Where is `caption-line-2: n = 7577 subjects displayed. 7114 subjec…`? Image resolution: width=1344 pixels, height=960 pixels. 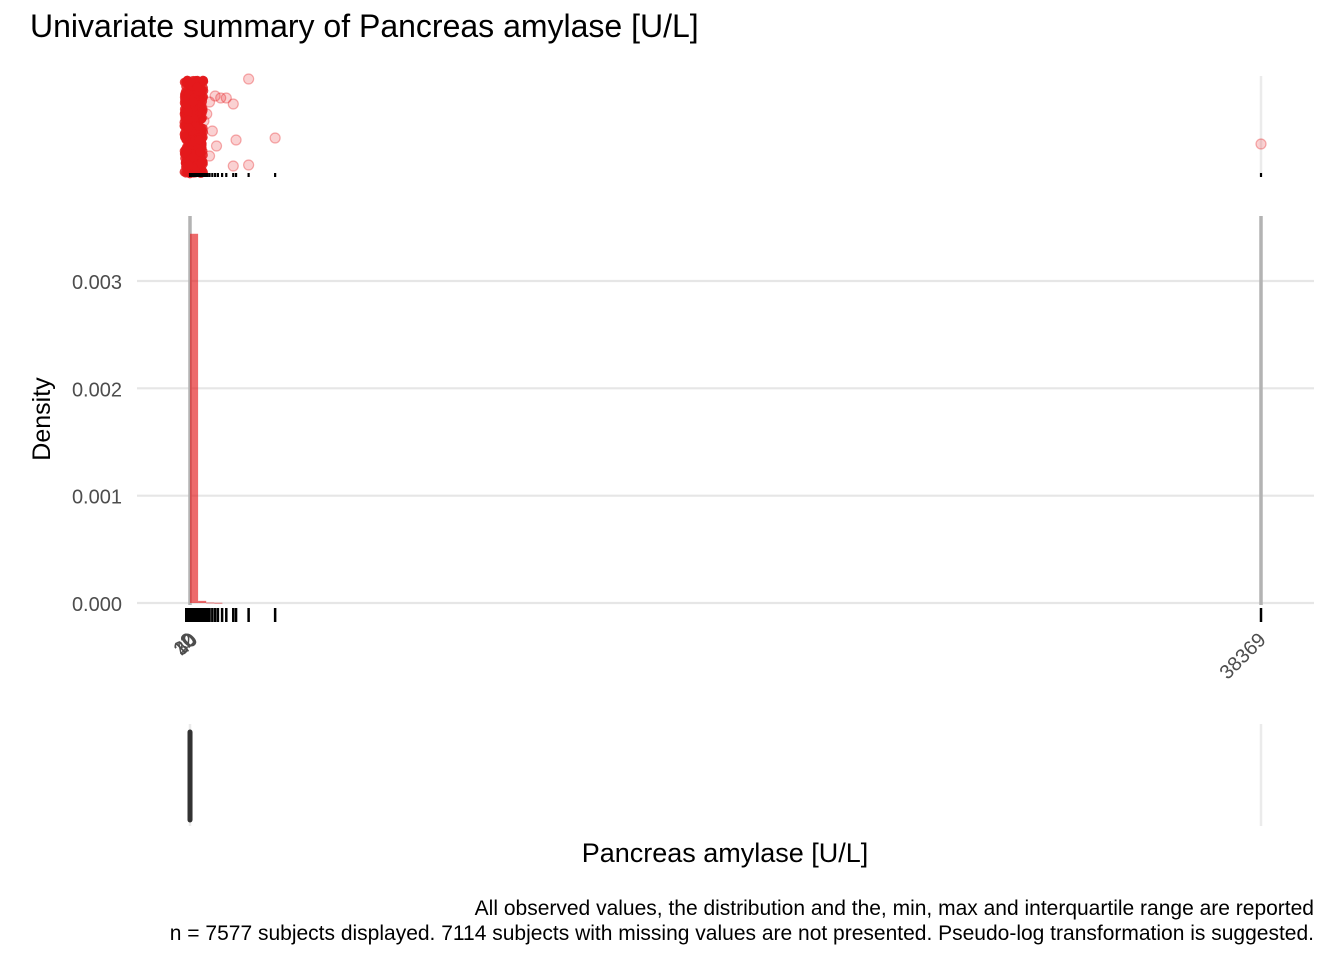 caption-line-2: n = 7577 subjects displayed. 7114 subjec… is located at coordinates (741, 933).